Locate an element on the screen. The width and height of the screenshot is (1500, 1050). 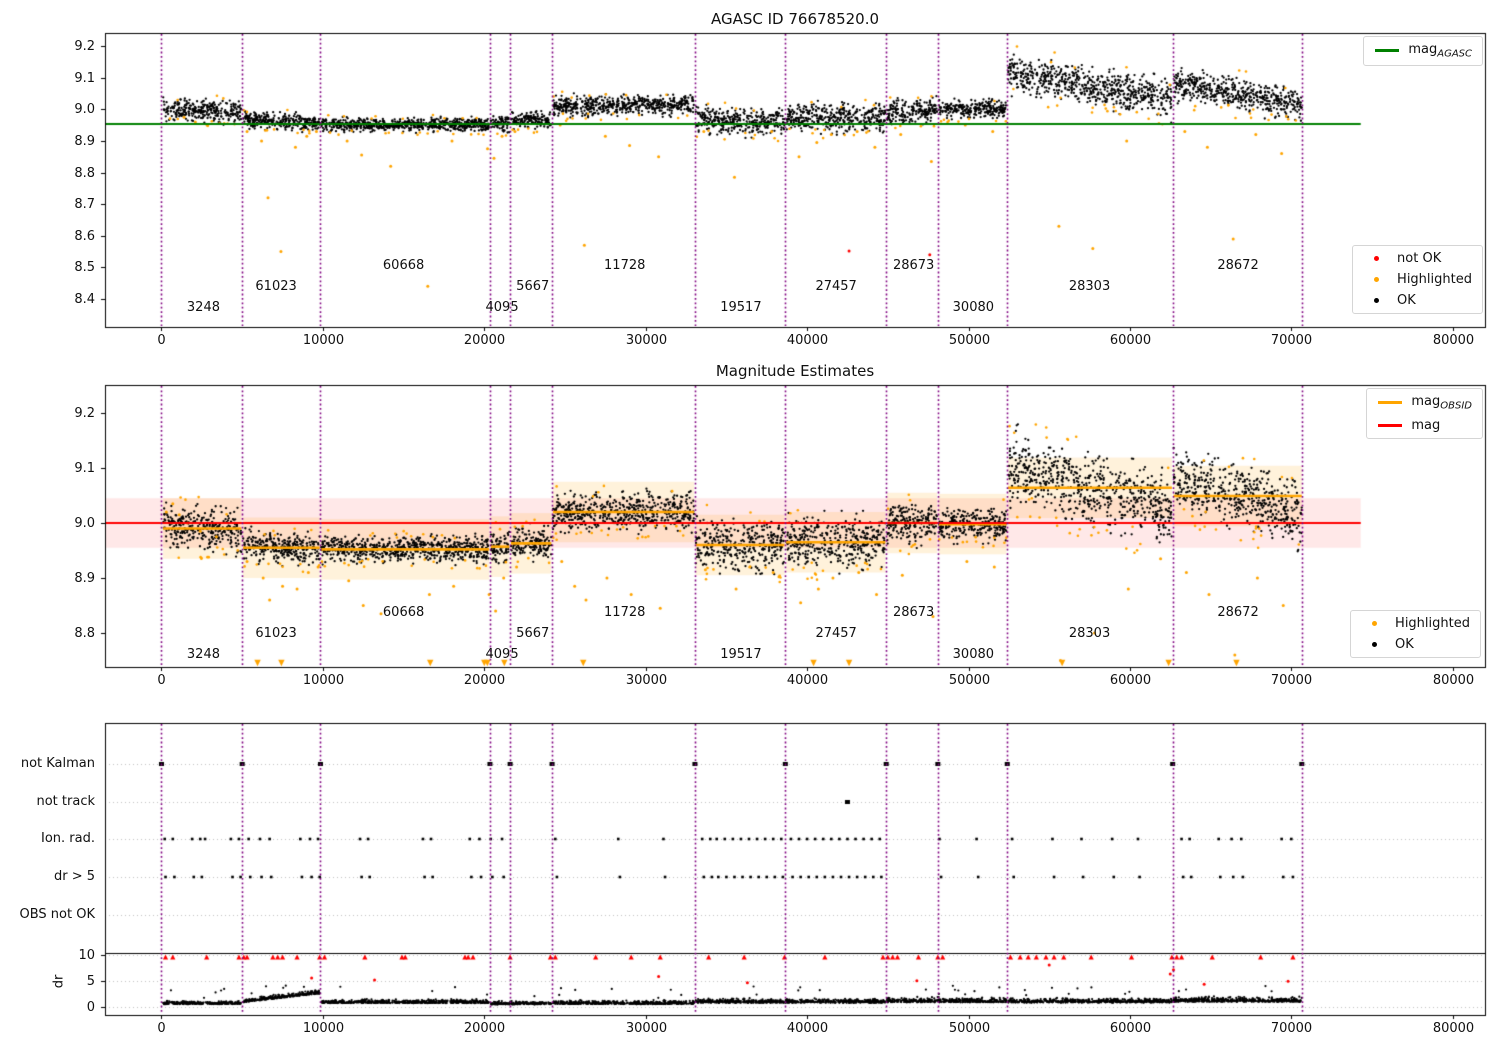
legend-label-mag-obsid: magOBSID is located at coordinates (1441, 403).